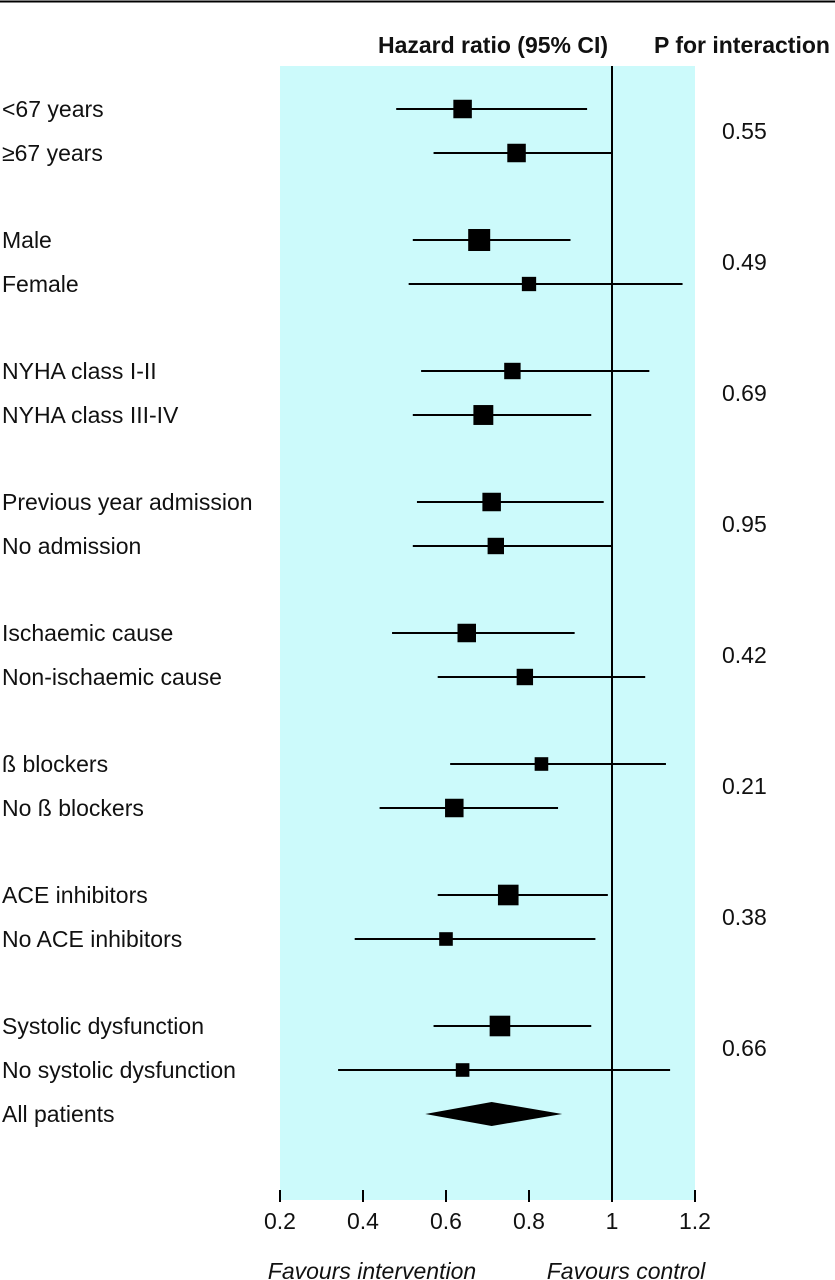 This screenshot has width=835, height=1280. What do you see at coordinates (40, 284) in the screenshot?
I see `row-label: Female` at bounding box center [40, 284].